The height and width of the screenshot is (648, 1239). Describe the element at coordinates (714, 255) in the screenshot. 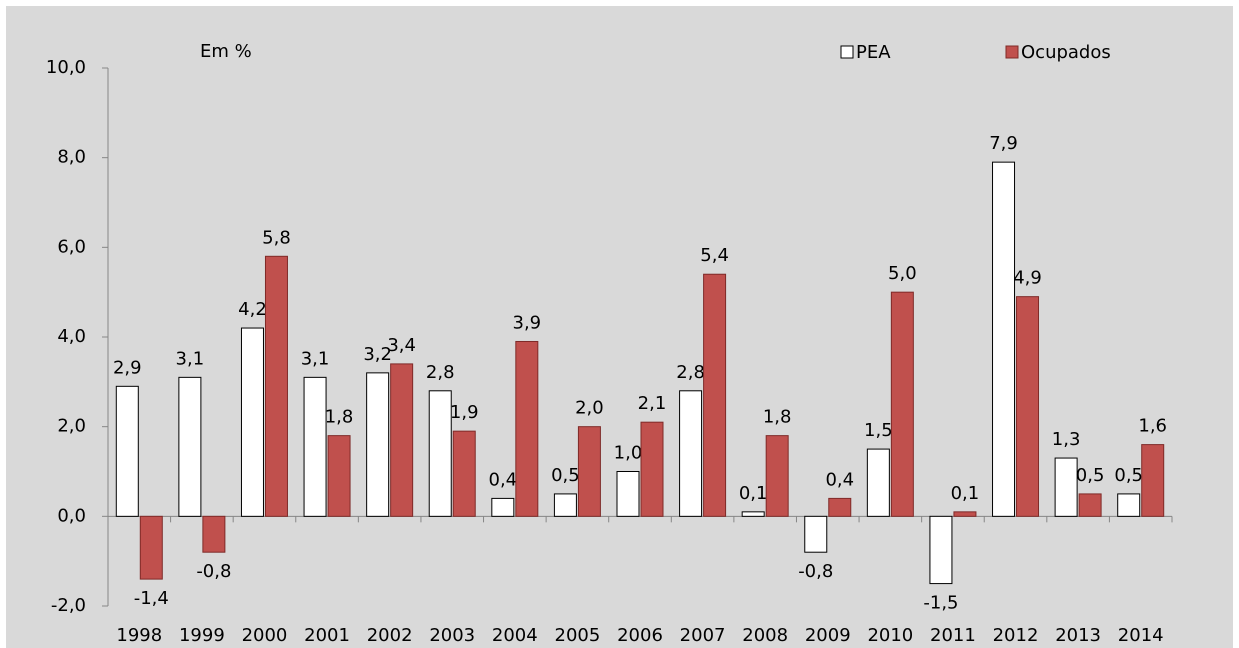

I see `value-label: 5,4` at that location.